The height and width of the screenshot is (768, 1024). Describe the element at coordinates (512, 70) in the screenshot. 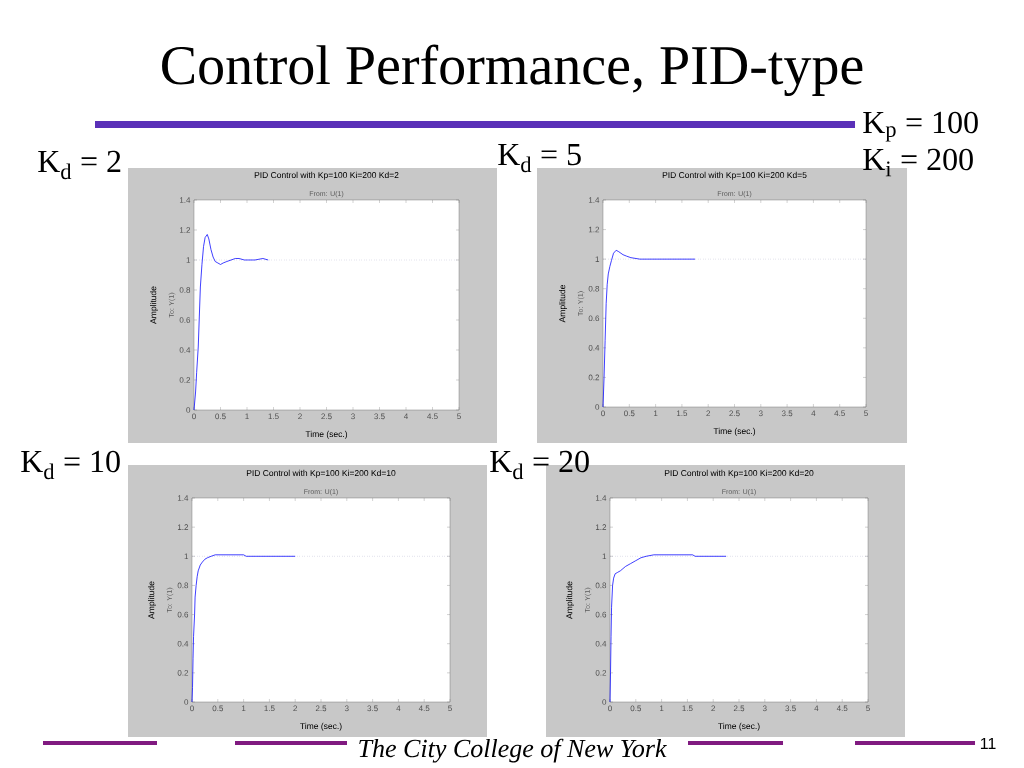

I see `text: Control Performance, PID-type` at that location.